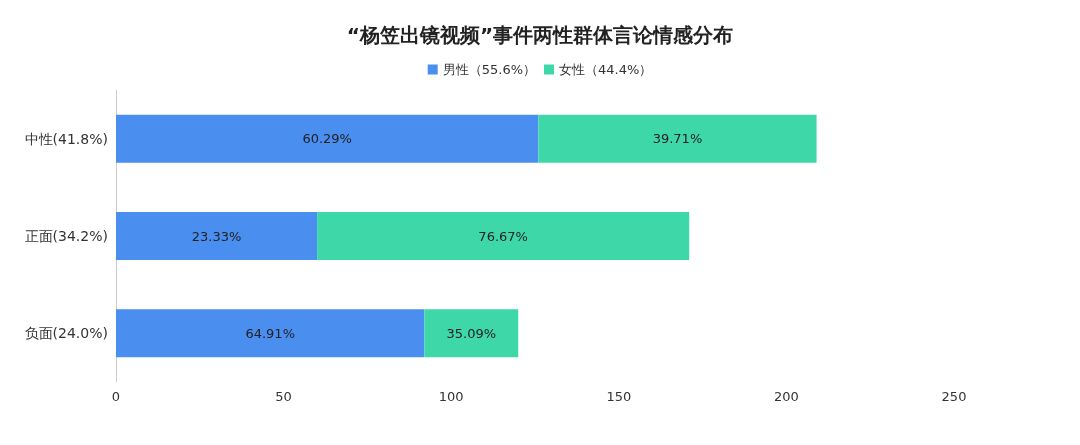  I want to click on legend-label: 男性（55.6%）, so click(489, 69).